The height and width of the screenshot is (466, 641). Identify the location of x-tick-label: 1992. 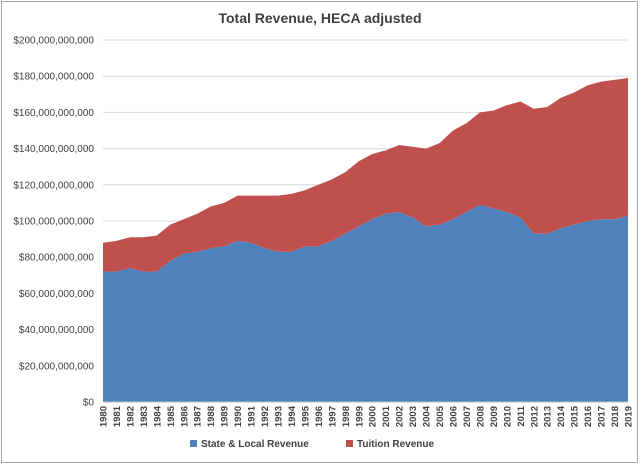
(265, 416).